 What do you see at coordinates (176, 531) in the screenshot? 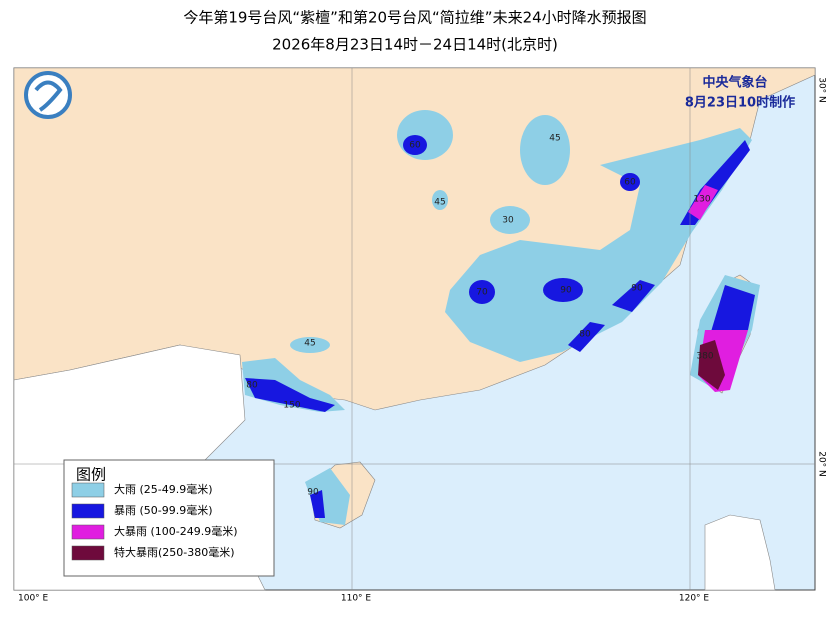
I see `legend-label: 大暴雨 (100-249.9毫米)` at bounding box center [176, 531].